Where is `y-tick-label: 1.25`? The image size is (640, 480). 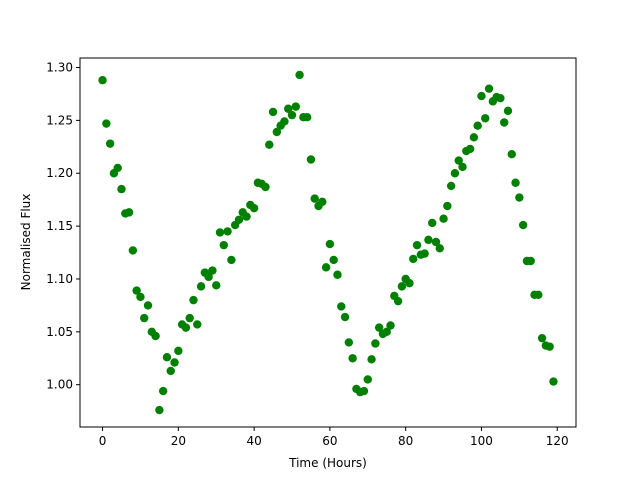 y-tick-label: 1.25 is located at coordinates (59, 120).